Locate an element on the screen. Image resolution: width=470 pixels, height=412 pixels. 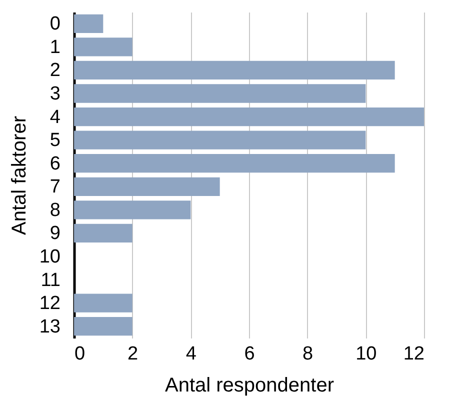
x-tick-label: 12 is located at coordinates (413, 354).